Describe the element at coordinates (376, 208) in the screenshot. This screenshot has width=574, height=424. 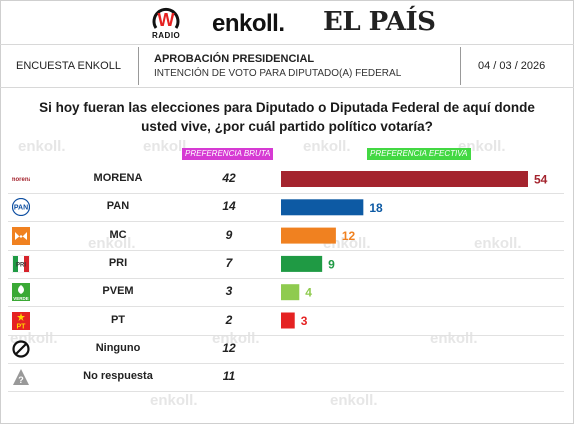
I see `effective-value-label: 18` at that location.